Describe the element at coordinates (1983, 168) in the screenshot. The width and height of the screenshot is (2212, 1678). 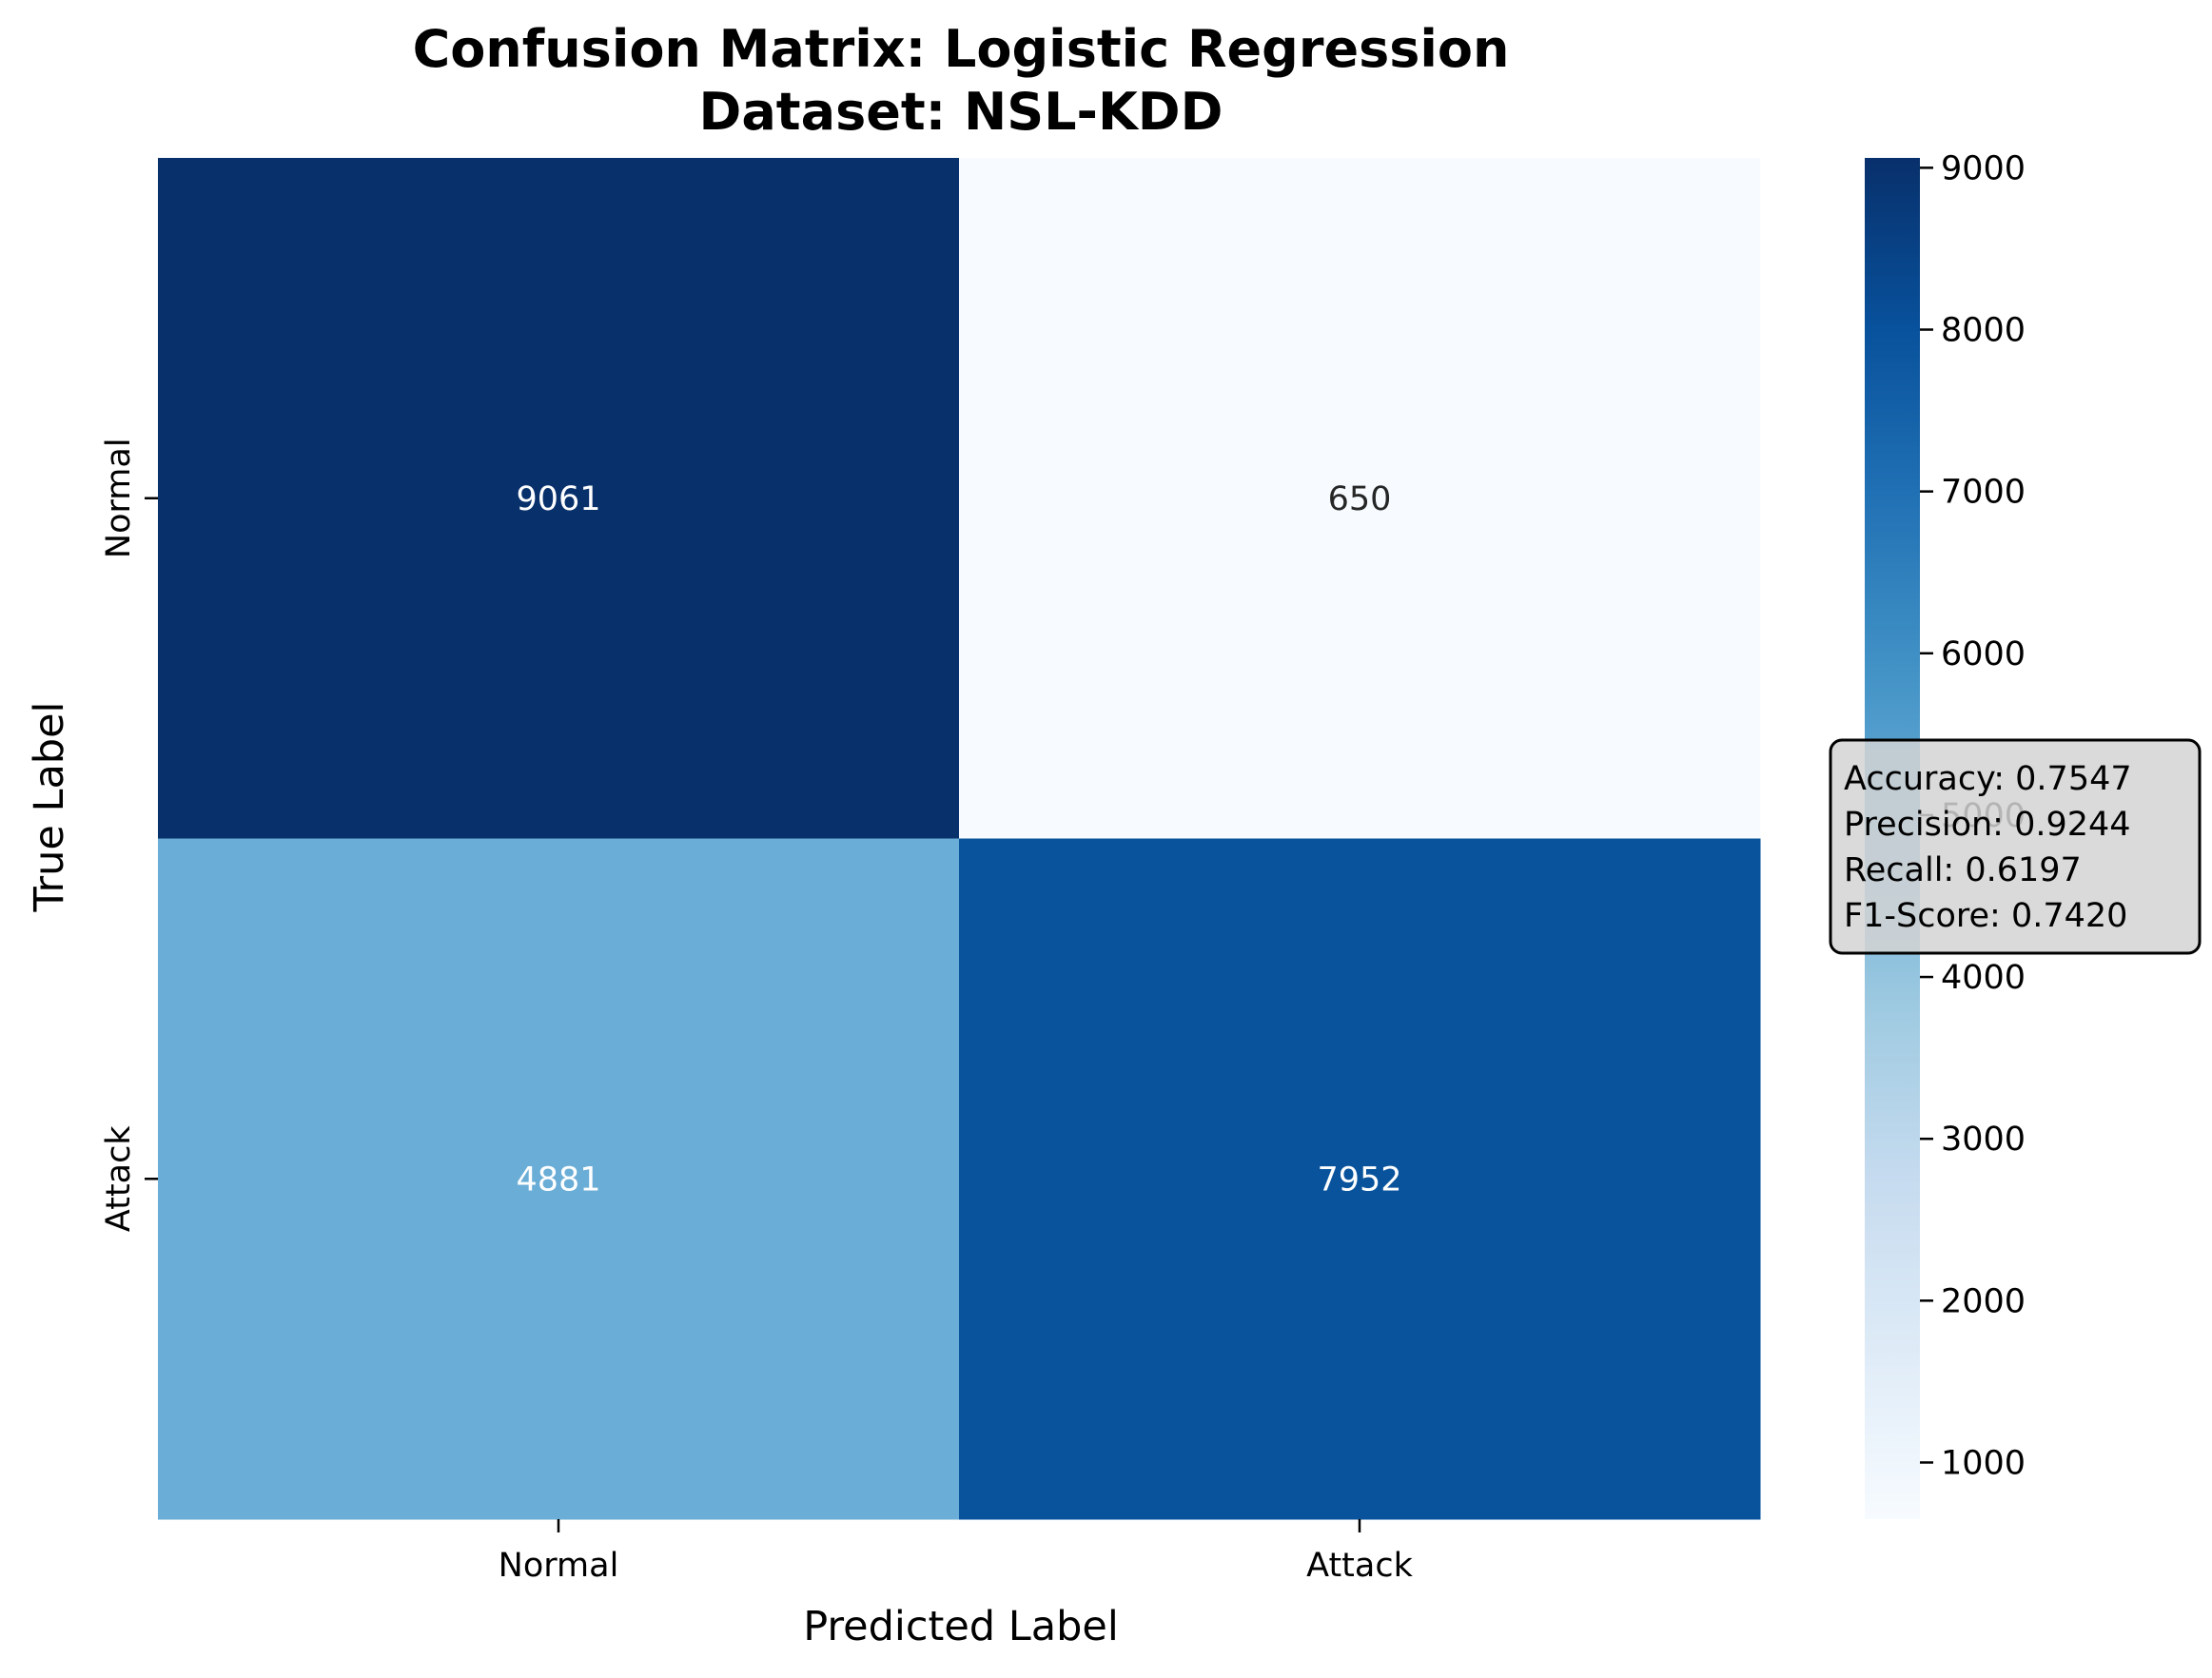
I see `colorbar-tick-label: 9000` at that location.